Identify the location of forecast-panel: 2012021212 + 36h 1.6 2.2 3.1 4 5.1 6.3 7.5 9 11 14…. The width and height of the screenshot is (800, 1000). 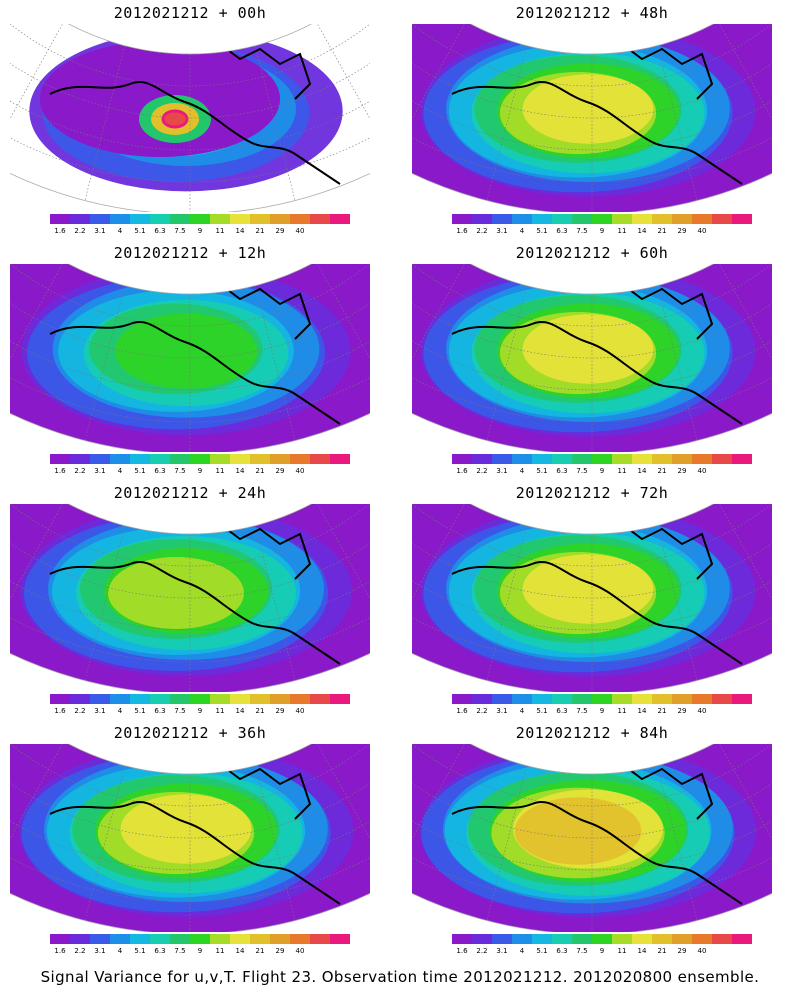
(190, 842).